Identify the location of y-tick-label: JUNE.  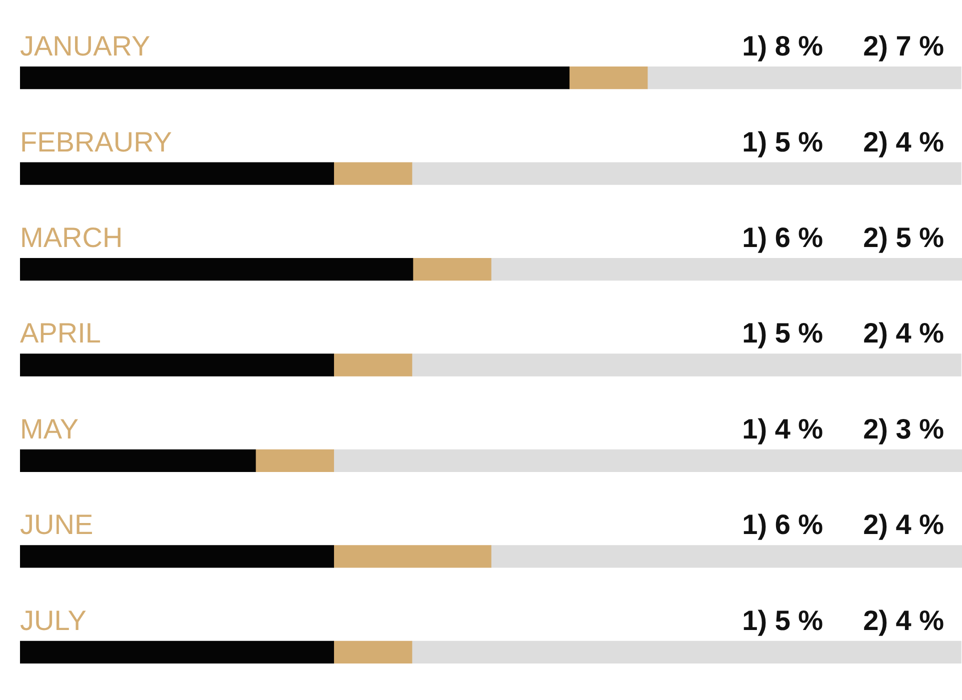
(57, 524).